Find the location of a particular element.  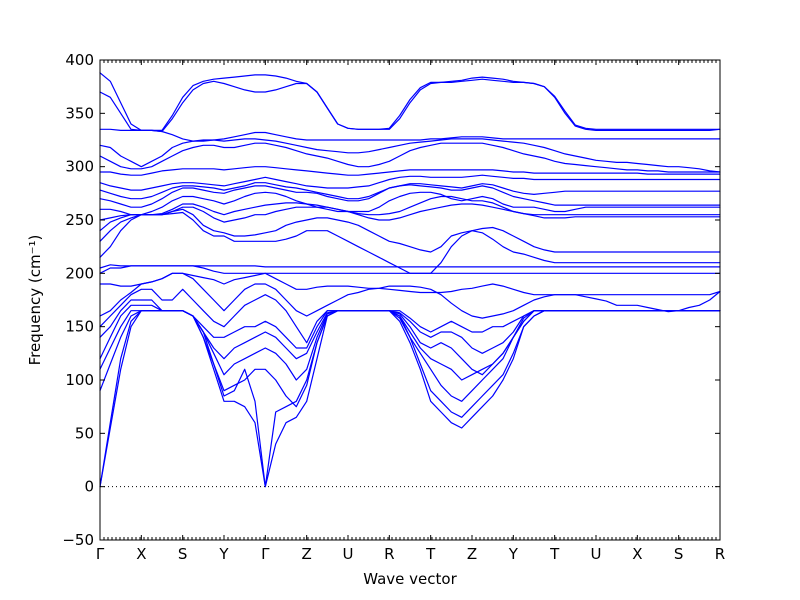

y-tick-label: 0 is located at coordinates (89, 487).